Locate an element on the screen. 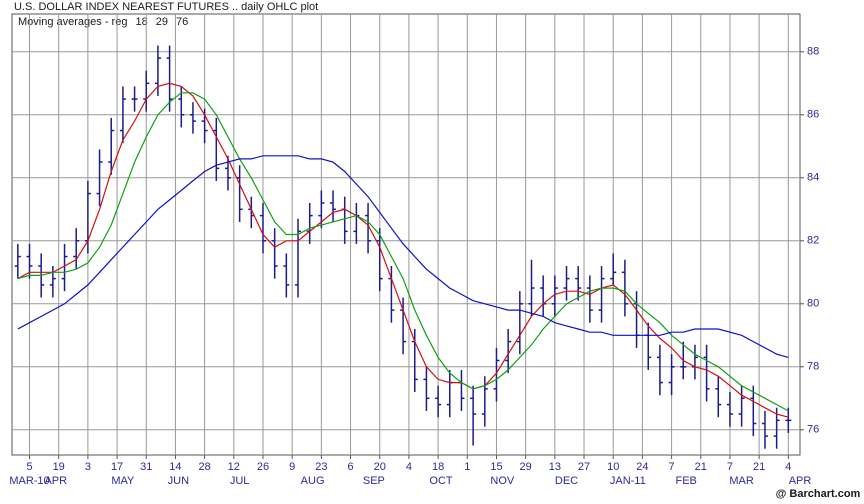 This screenshot has height=504, width=864. month-label: MAR is located at coordinates (741, 481).